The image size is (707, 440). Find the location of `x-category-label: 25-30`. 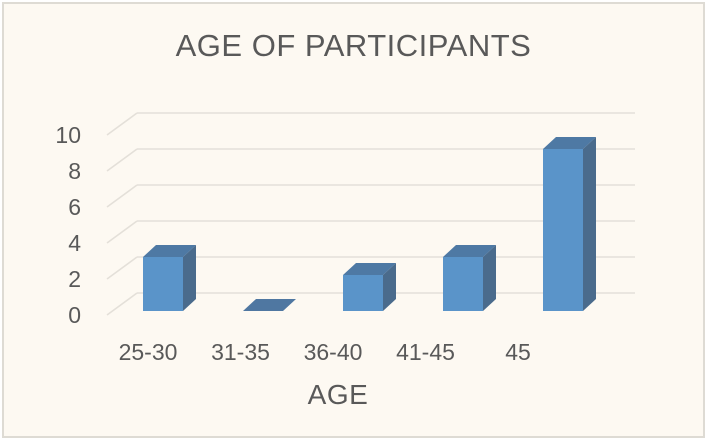

x-category-label: 25-30 is located at coordinates (148, 352).